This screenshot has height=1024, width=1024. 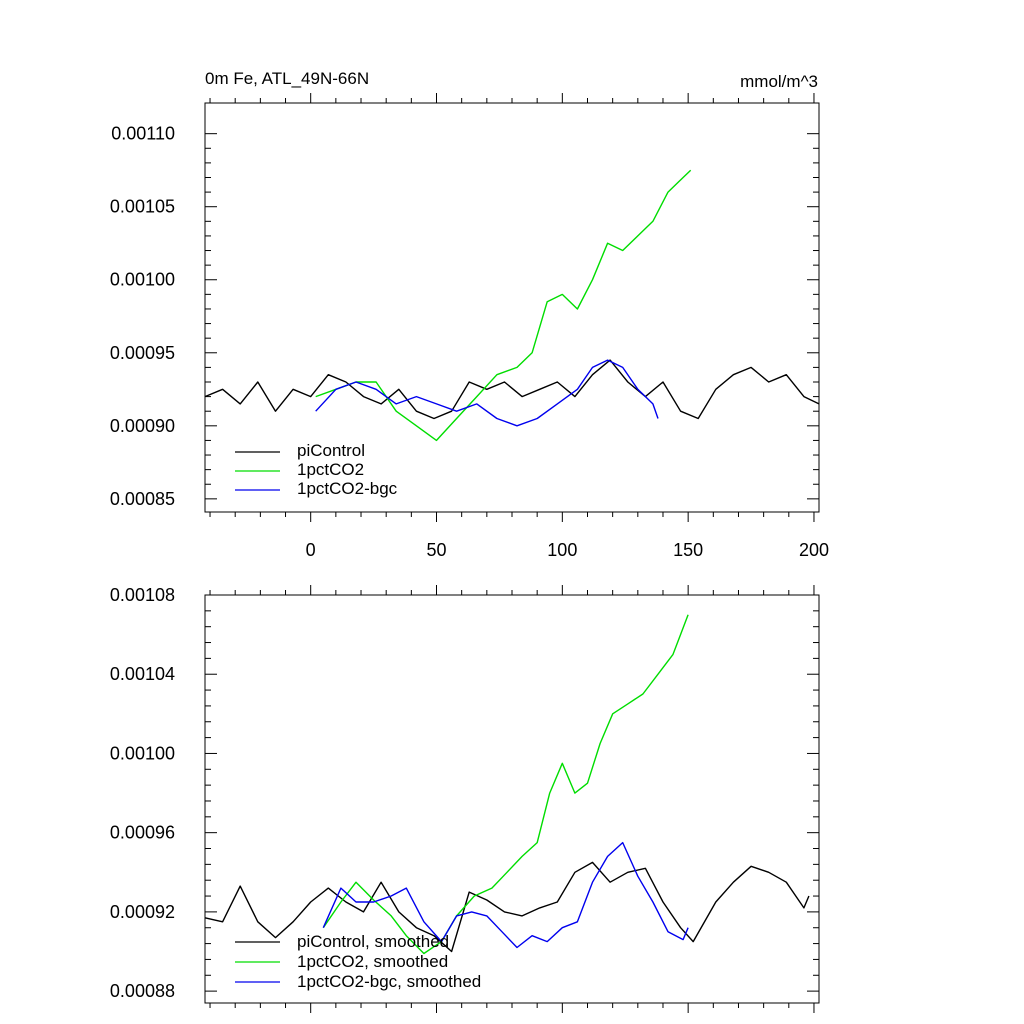 What do you see at coordinates (142, 426) in the screenshot?
I see `top-y-tick-label: 0.00090` at bounding box center [142, 426].